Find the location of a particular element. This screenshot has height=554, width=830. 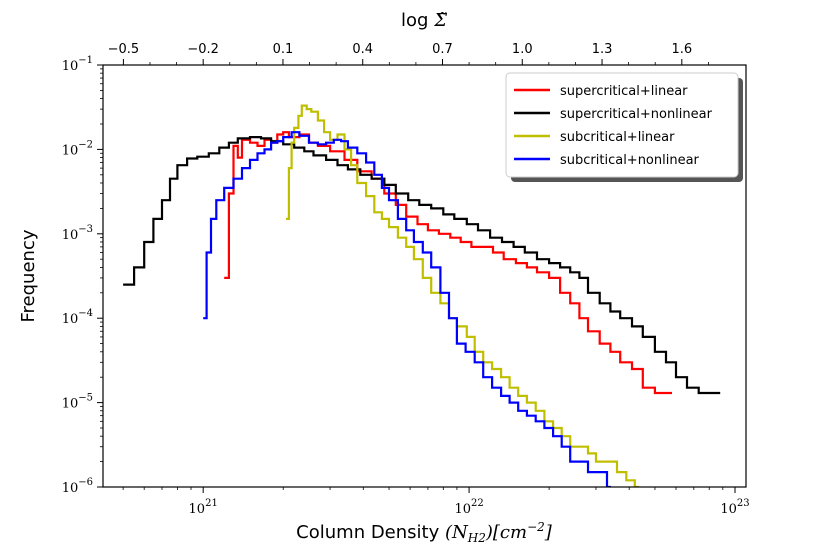

top-tick-label: −0.5 is located at coordinates (124, 49).